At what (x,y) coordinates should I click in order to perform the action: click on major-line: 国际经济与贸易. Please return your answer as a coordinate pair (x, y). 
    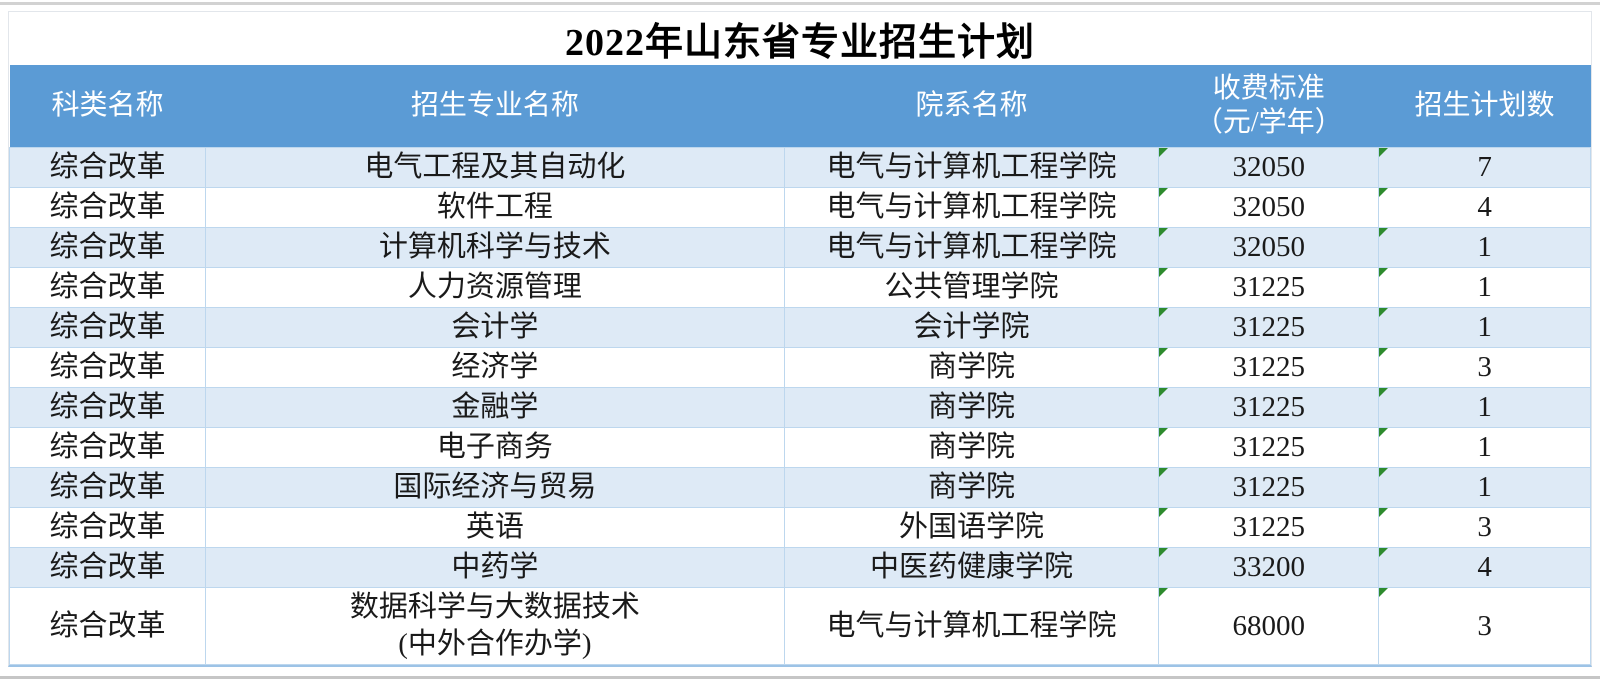
    Looking at the image, I should click on (495, 487).